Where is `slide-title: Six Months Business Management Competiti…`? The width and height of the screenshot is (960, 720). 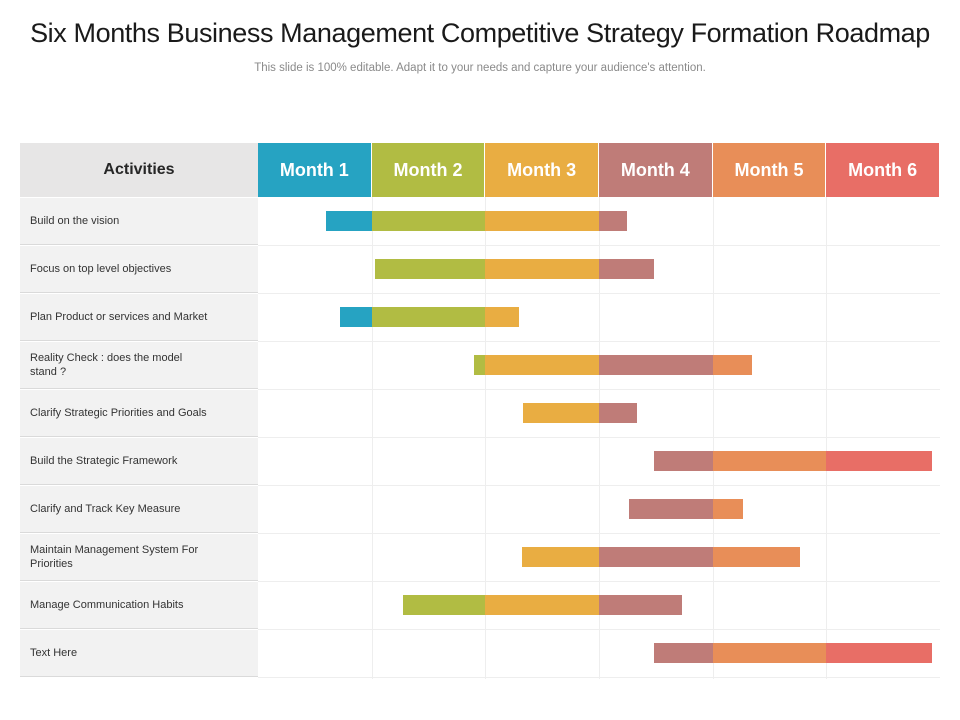 slide-title: Six Months Business Management Competiti… is located at coordinates (480, 33).